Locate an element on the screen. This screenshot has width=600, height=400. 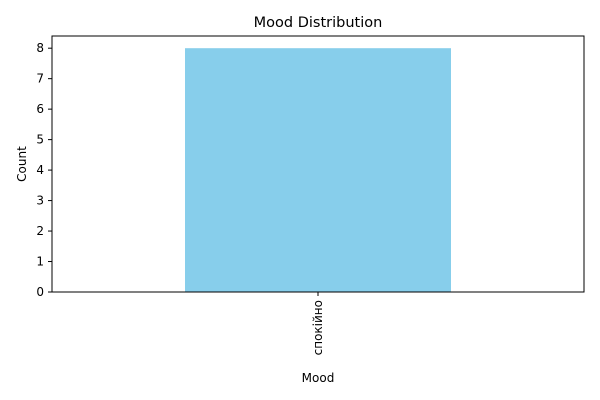
y-tick-label: 3 is located at coordinates (40, 201).